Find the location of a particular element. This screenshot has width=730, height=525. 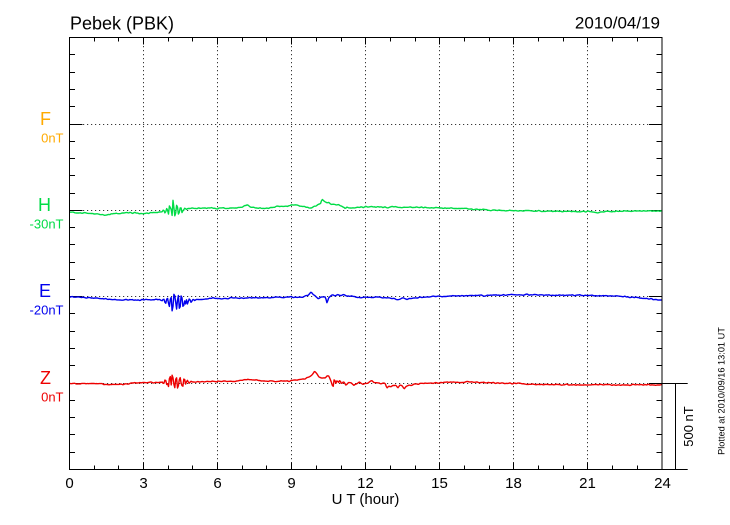

svg-text: 12 is located at coordinates (365, 483).